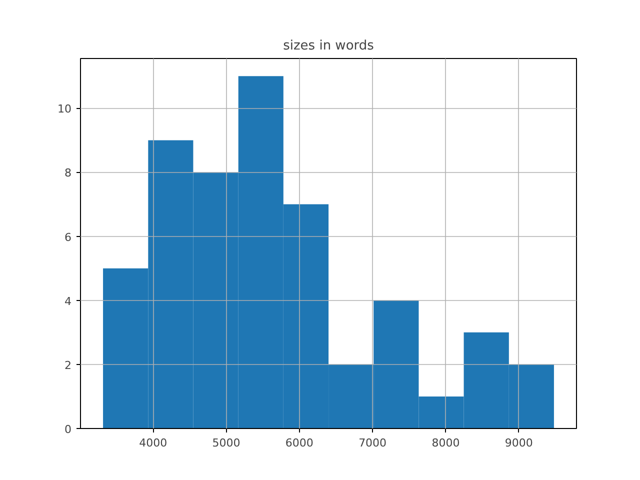 This screenshot has height=480, width=640. What do you see at coordinates (226, 443) in the screenshot?
I see `x-tick-label: 5000` at bounding box center [226, 443].